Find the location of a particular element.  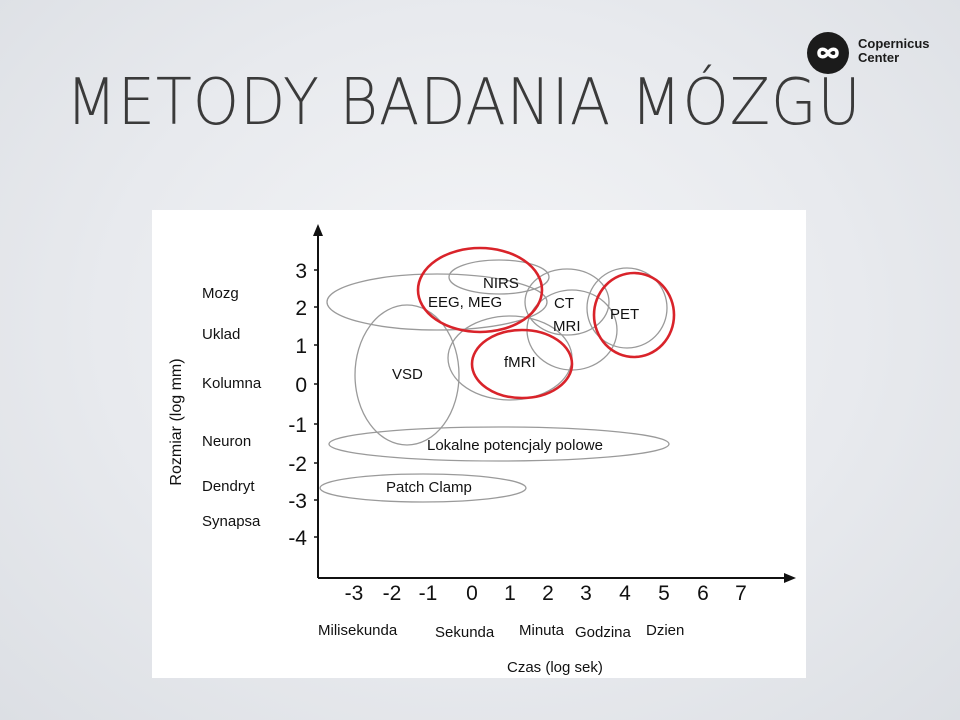

patch-clamp-region is located at coordinates (423, 488).